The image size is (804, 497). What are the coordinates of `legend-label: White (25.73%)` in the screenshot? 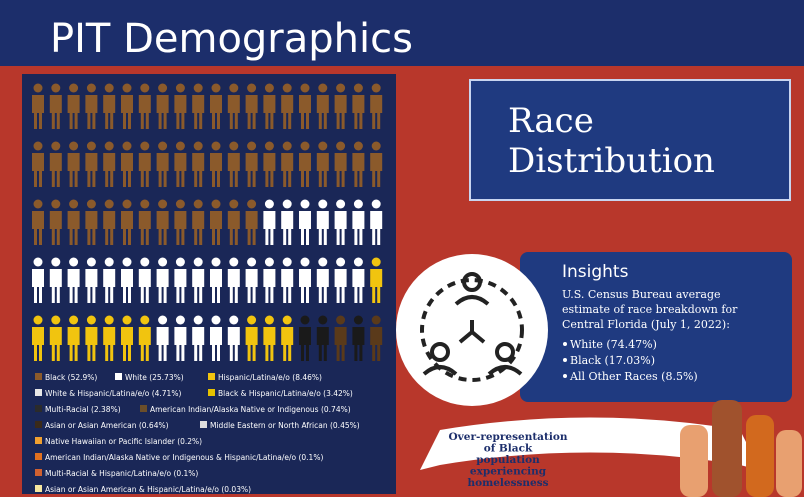 It's located at (154, 377).